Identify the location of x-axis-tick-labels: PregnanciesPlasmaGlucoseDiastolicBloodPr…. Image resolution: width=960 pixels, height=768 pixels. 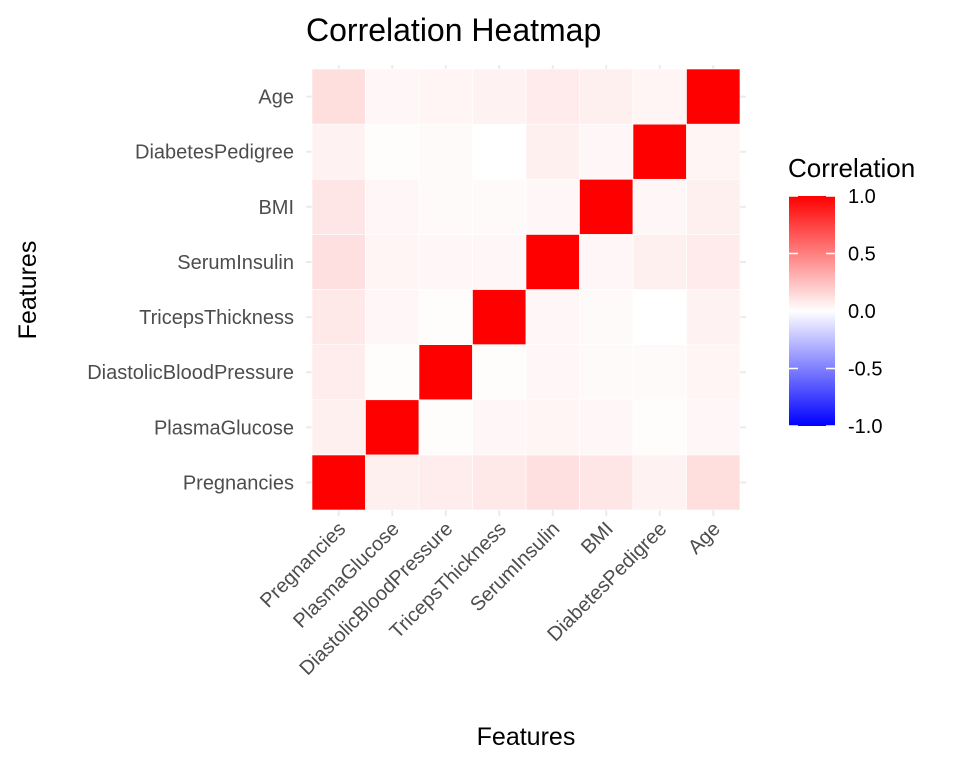
(490, 599).